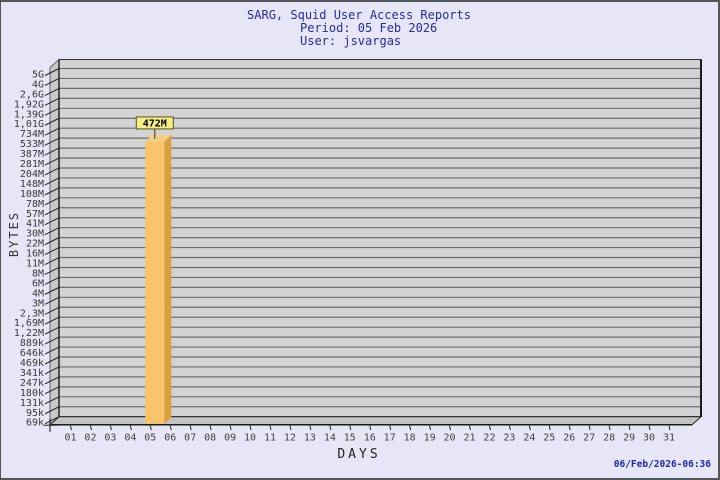 This screenshot has height=480, width=720. I want to click on y-tick-label: 95k, so click(35, 413).